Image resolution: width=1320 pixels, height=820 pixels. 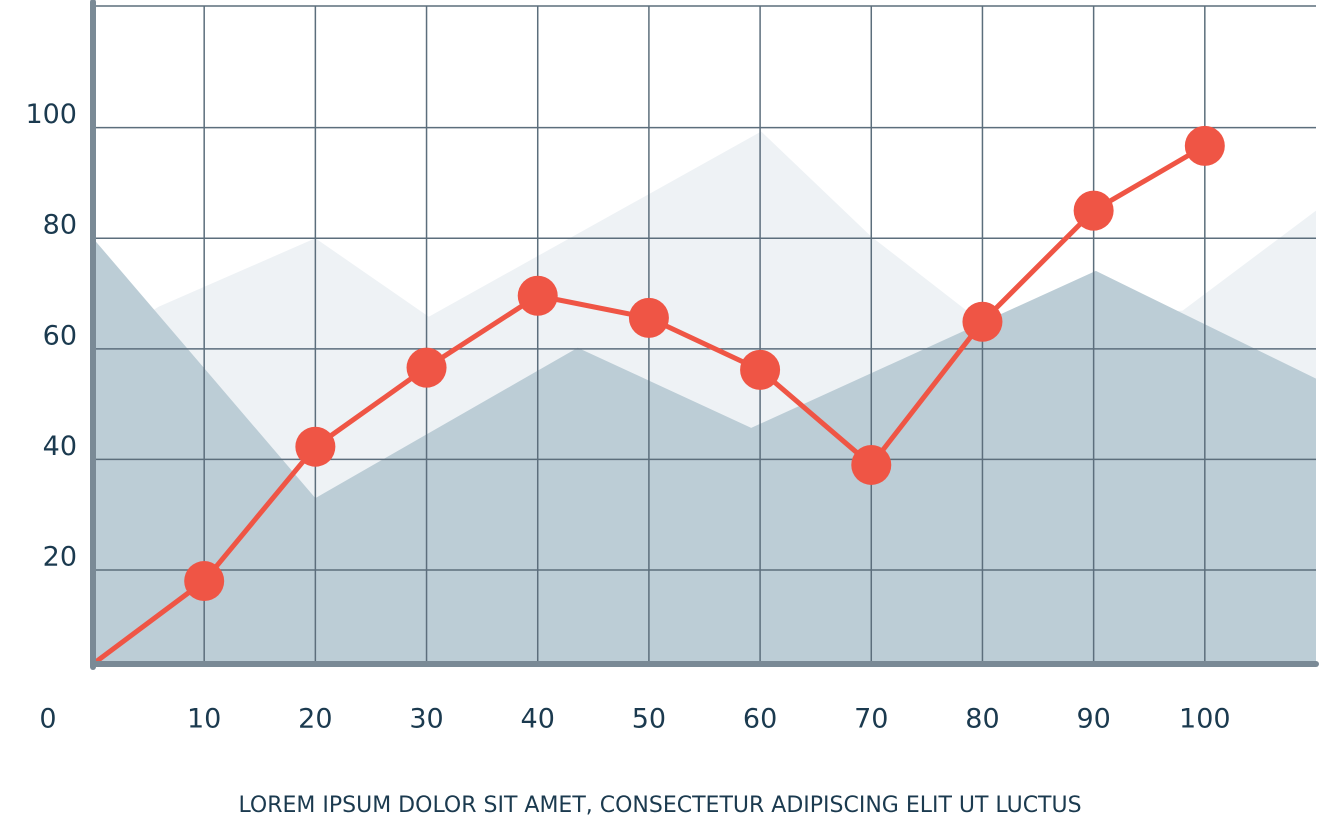 What do you see at coordinates (60, 446) in the screenshot?
I see `y-tick-label: 40` at bounding box center [60, 446].